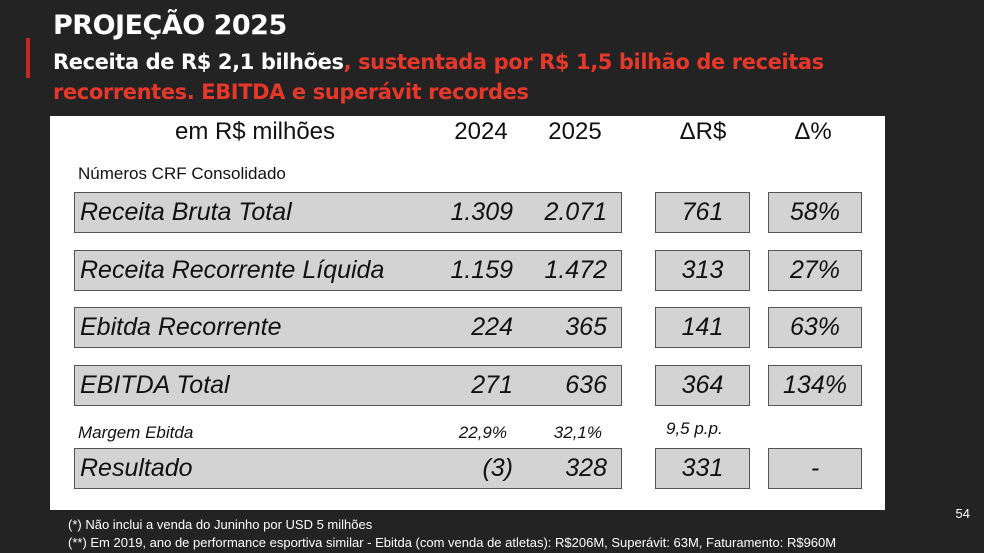 This screenshot has height=553, width=984. I want to click on slide-title: PROJEÇÃO 2025, so click(170, 25).